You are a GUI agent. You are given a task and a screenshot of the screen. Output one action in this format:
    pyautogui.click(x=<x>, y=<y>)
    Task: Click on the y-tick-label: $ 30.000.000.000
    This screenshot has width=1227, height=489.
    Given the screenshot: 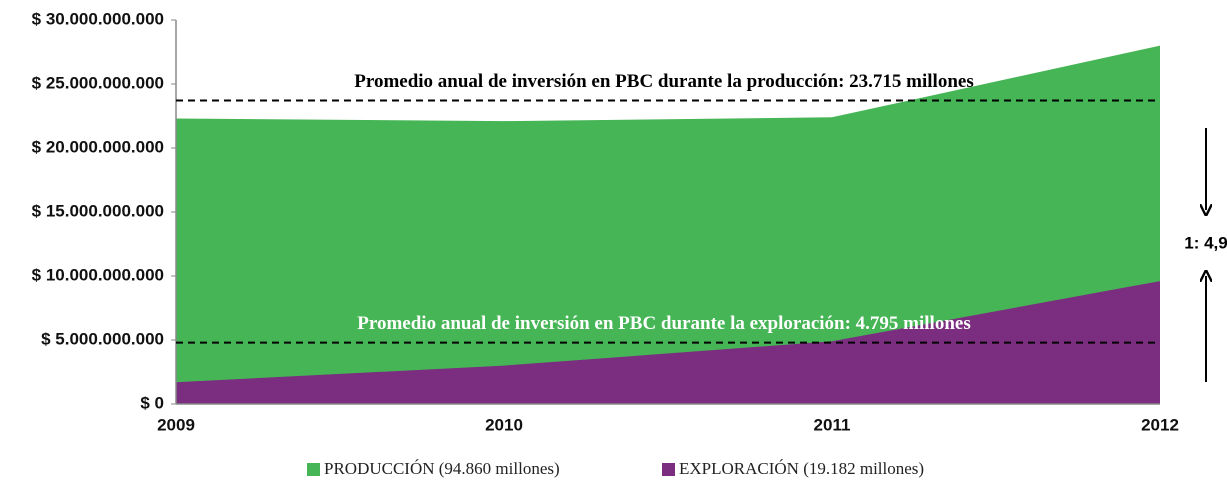 What is the action you would take?
    pyautogui.click(x=98, y=18)
    